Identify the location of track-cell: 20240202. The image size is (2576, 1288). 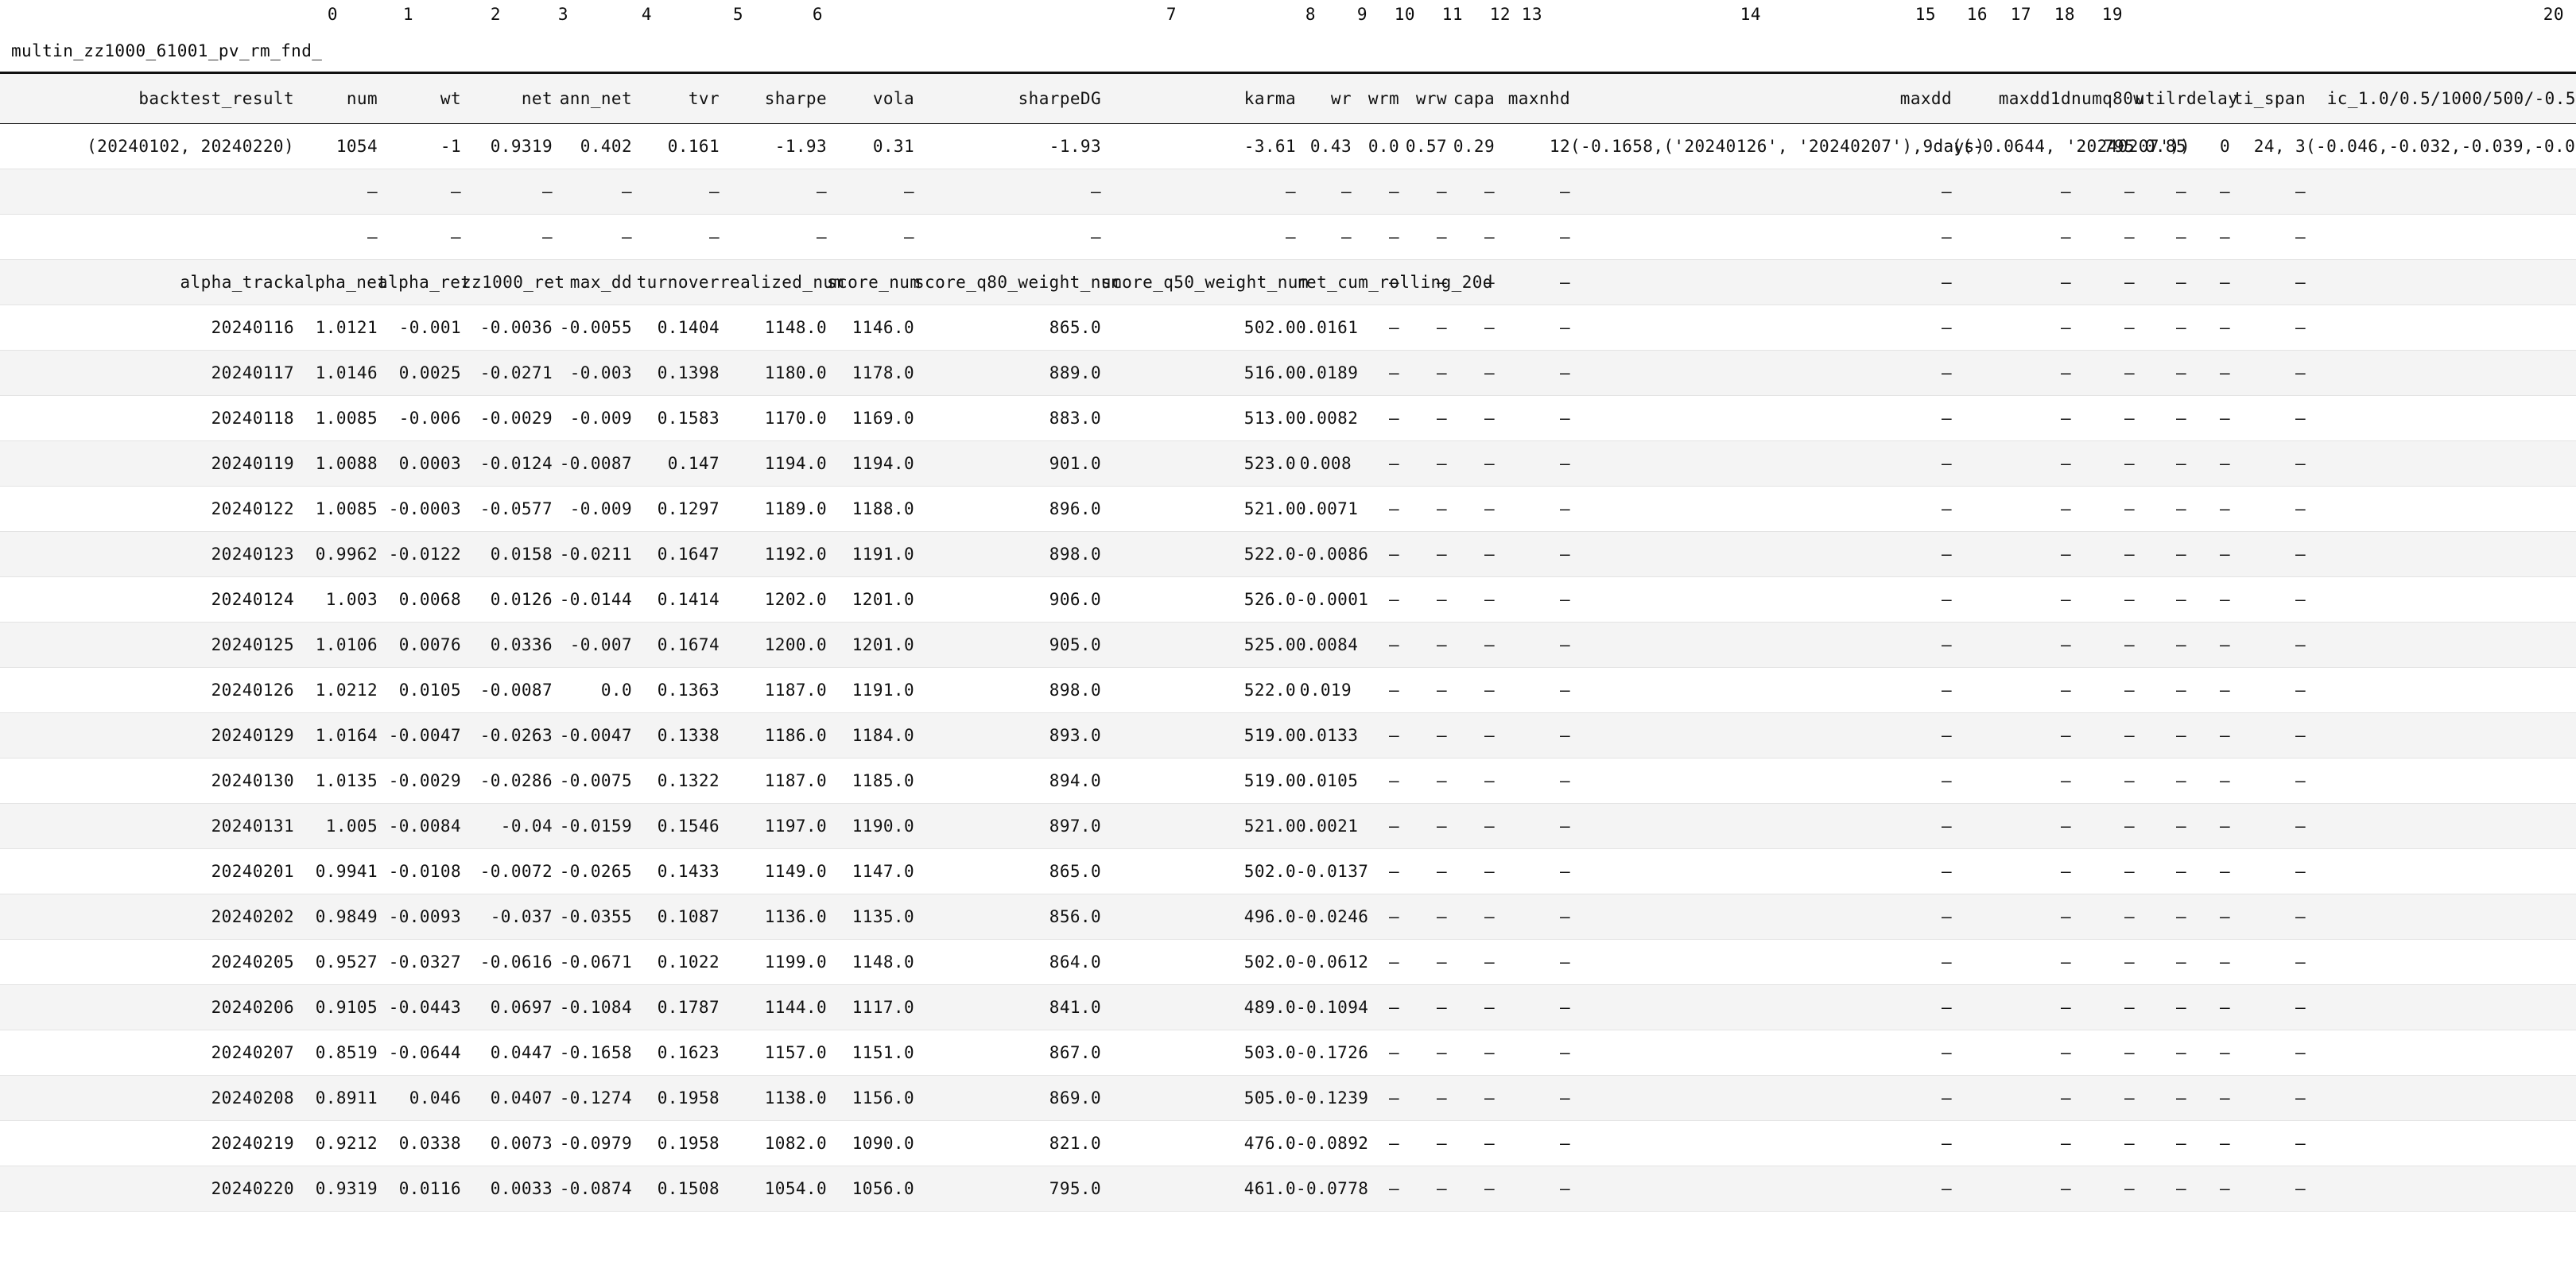
(252, 917).